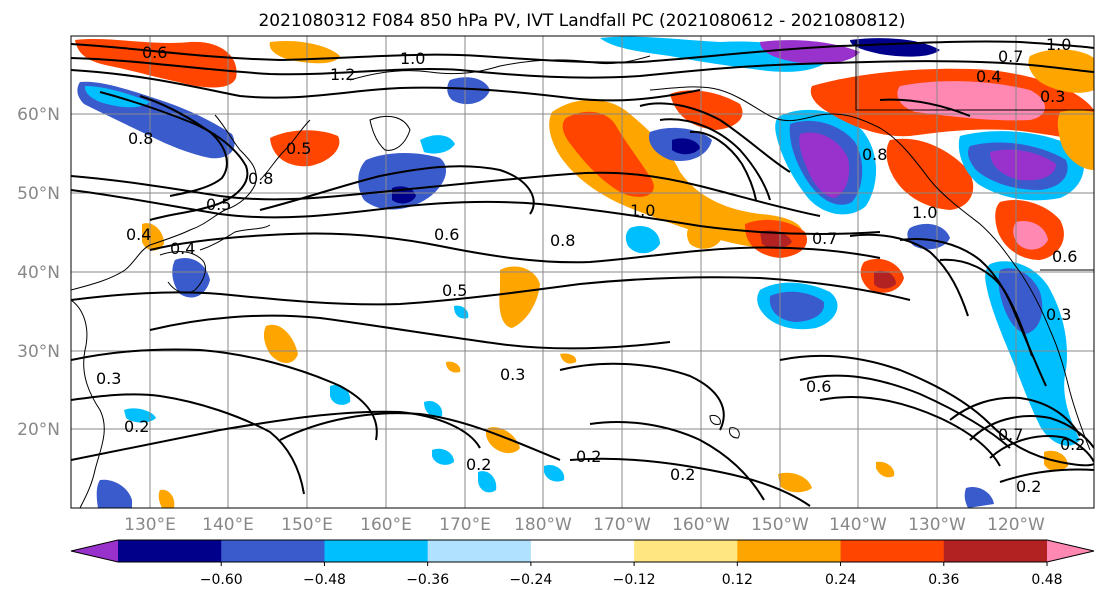 This screenshot has height=601, width=1105. I want to click on colorbar-tick-label: −0.12, so click(634, 580).